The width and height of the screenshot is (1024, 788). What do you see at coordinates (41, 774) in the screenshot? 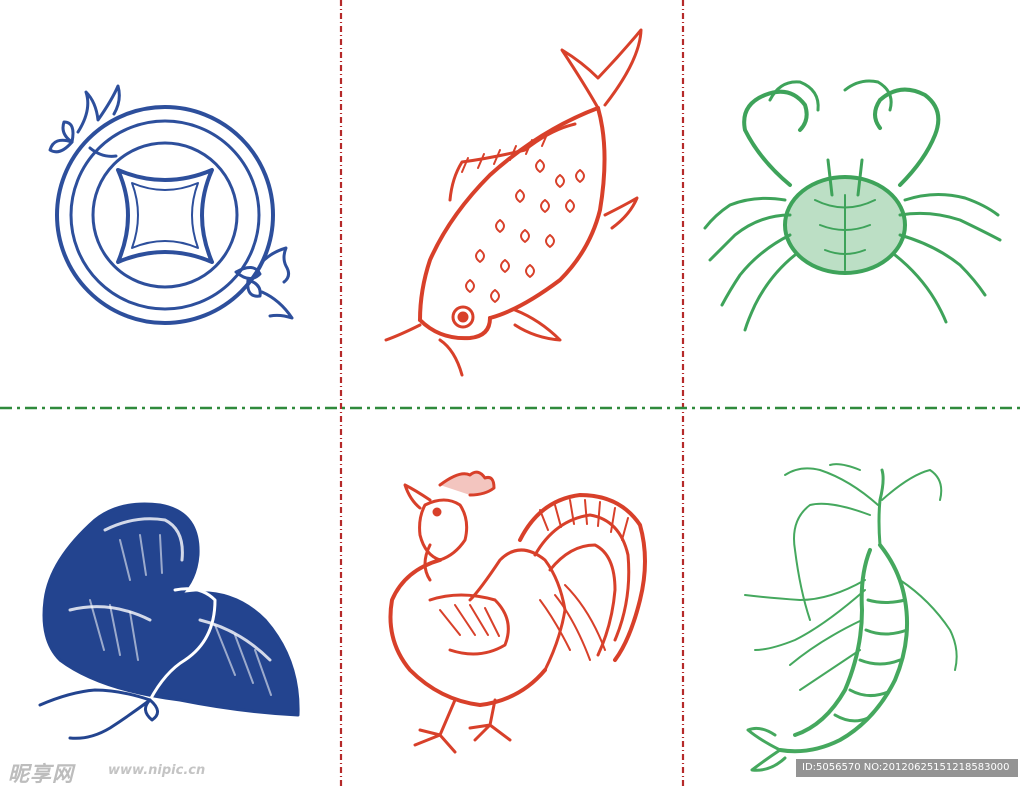
I see `watermark-logo: 昵享网` at bounding box center [41, 774].